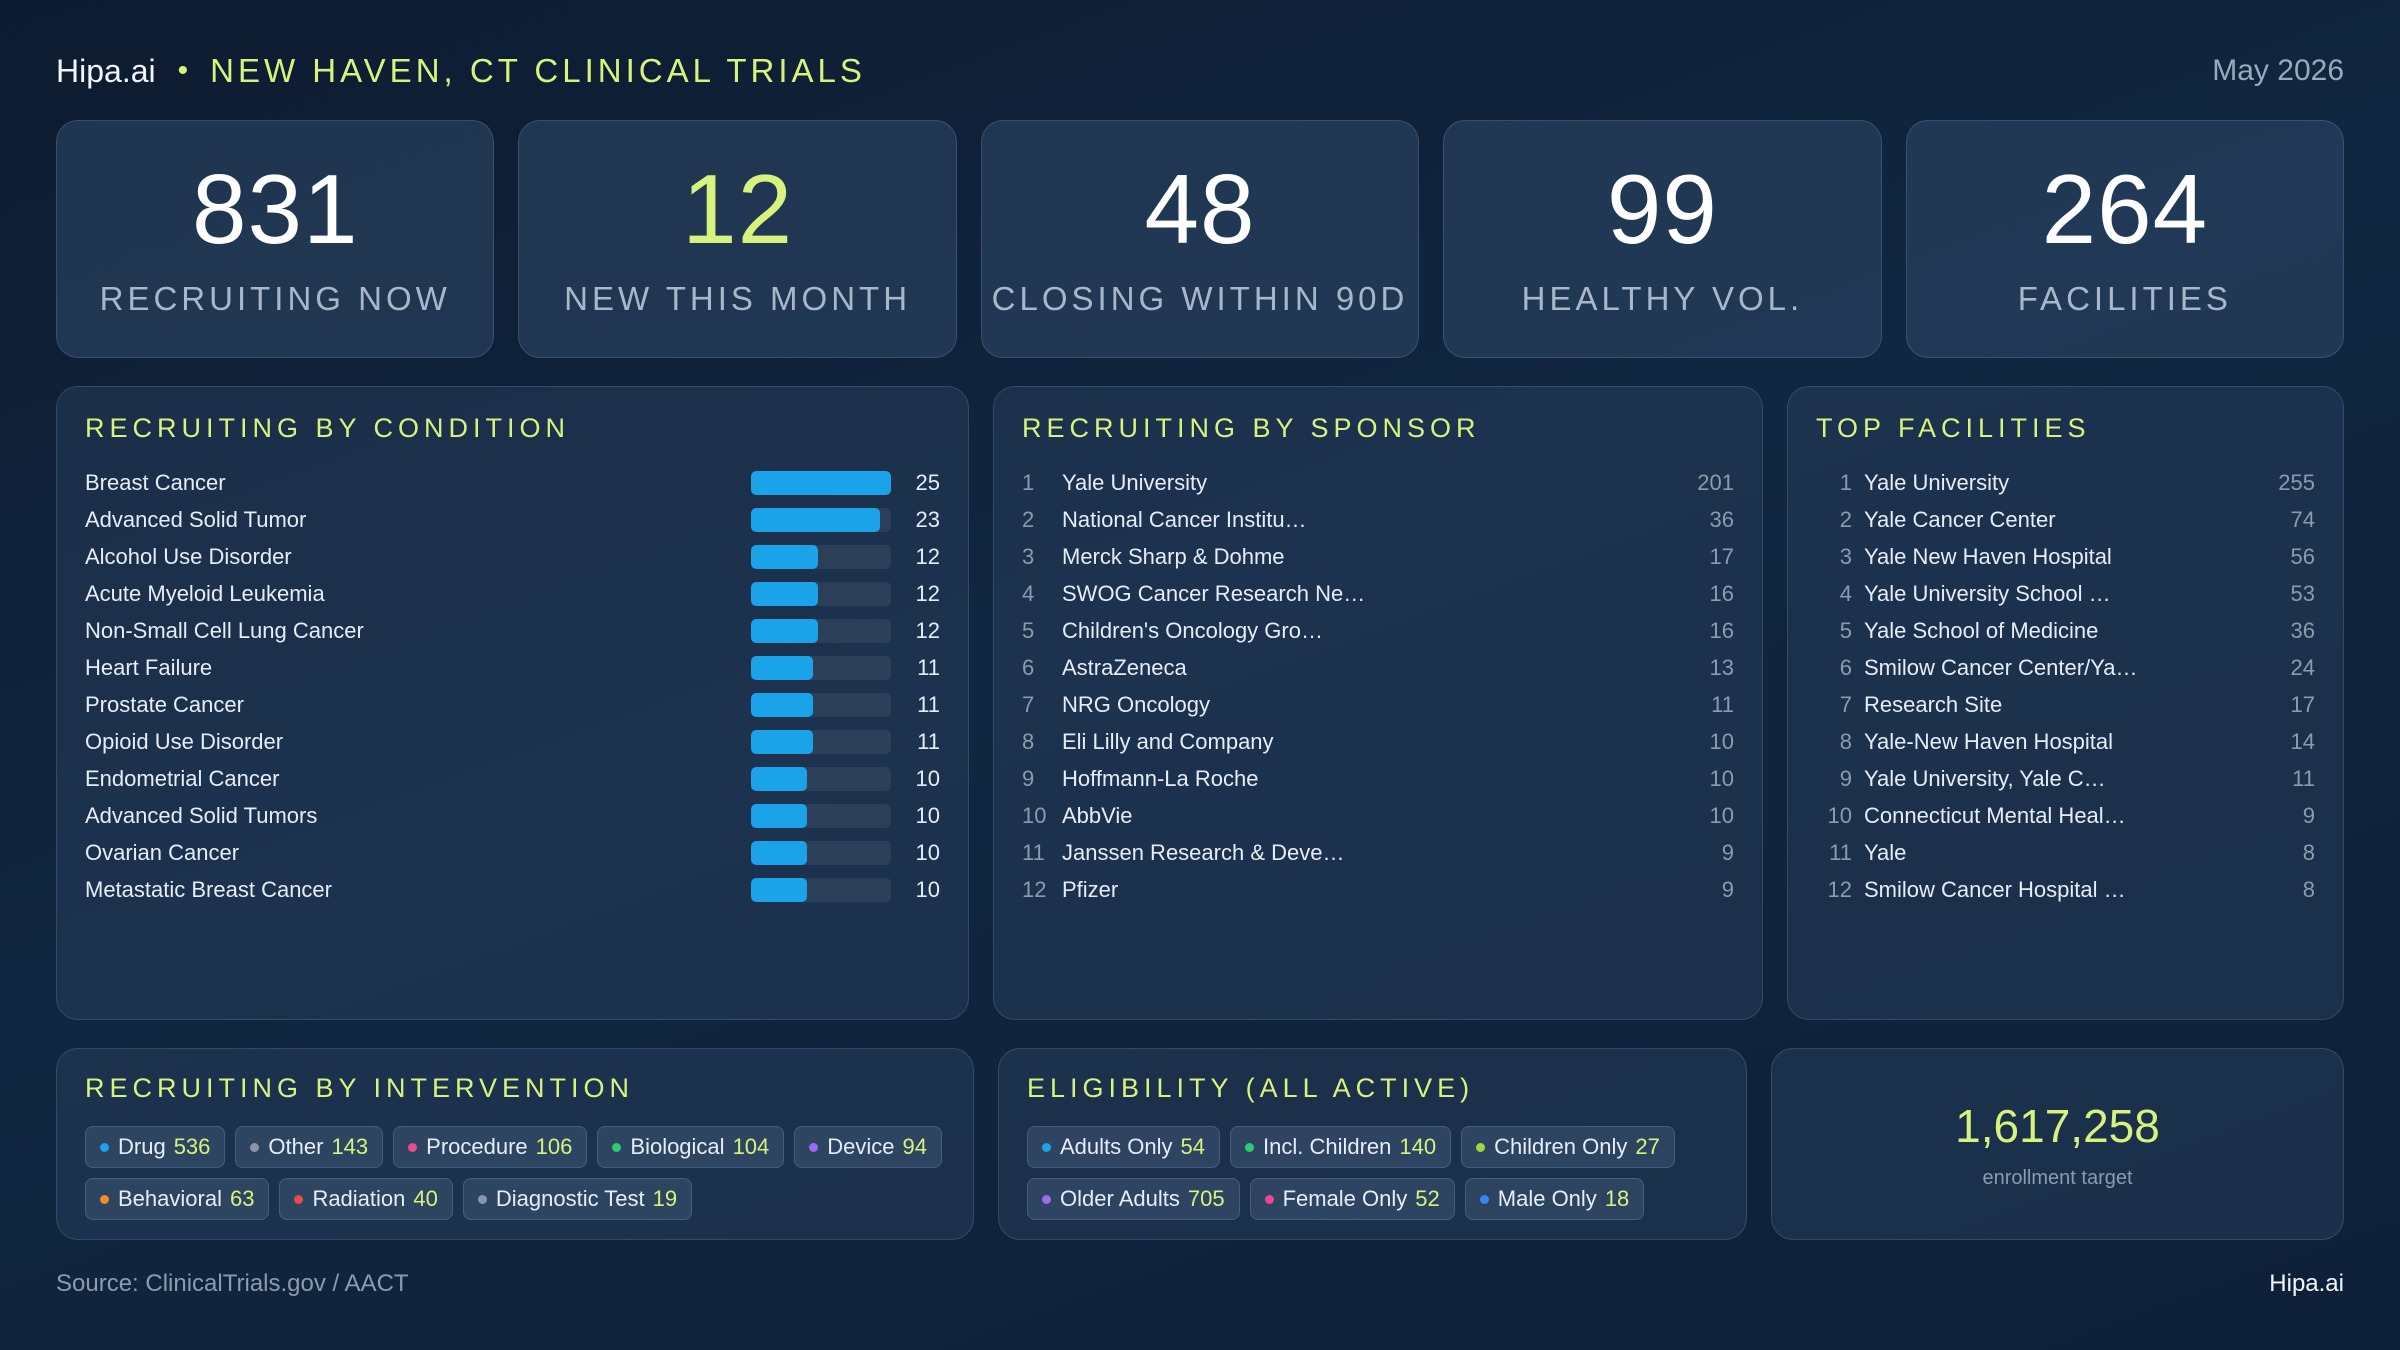 The height and width of the screenshot is (1350, 2400). What do you see at coordinates (350, 1146) in the screenshot?
I see `intervention-chip-count: 143` at bounding box center [350, 1146].